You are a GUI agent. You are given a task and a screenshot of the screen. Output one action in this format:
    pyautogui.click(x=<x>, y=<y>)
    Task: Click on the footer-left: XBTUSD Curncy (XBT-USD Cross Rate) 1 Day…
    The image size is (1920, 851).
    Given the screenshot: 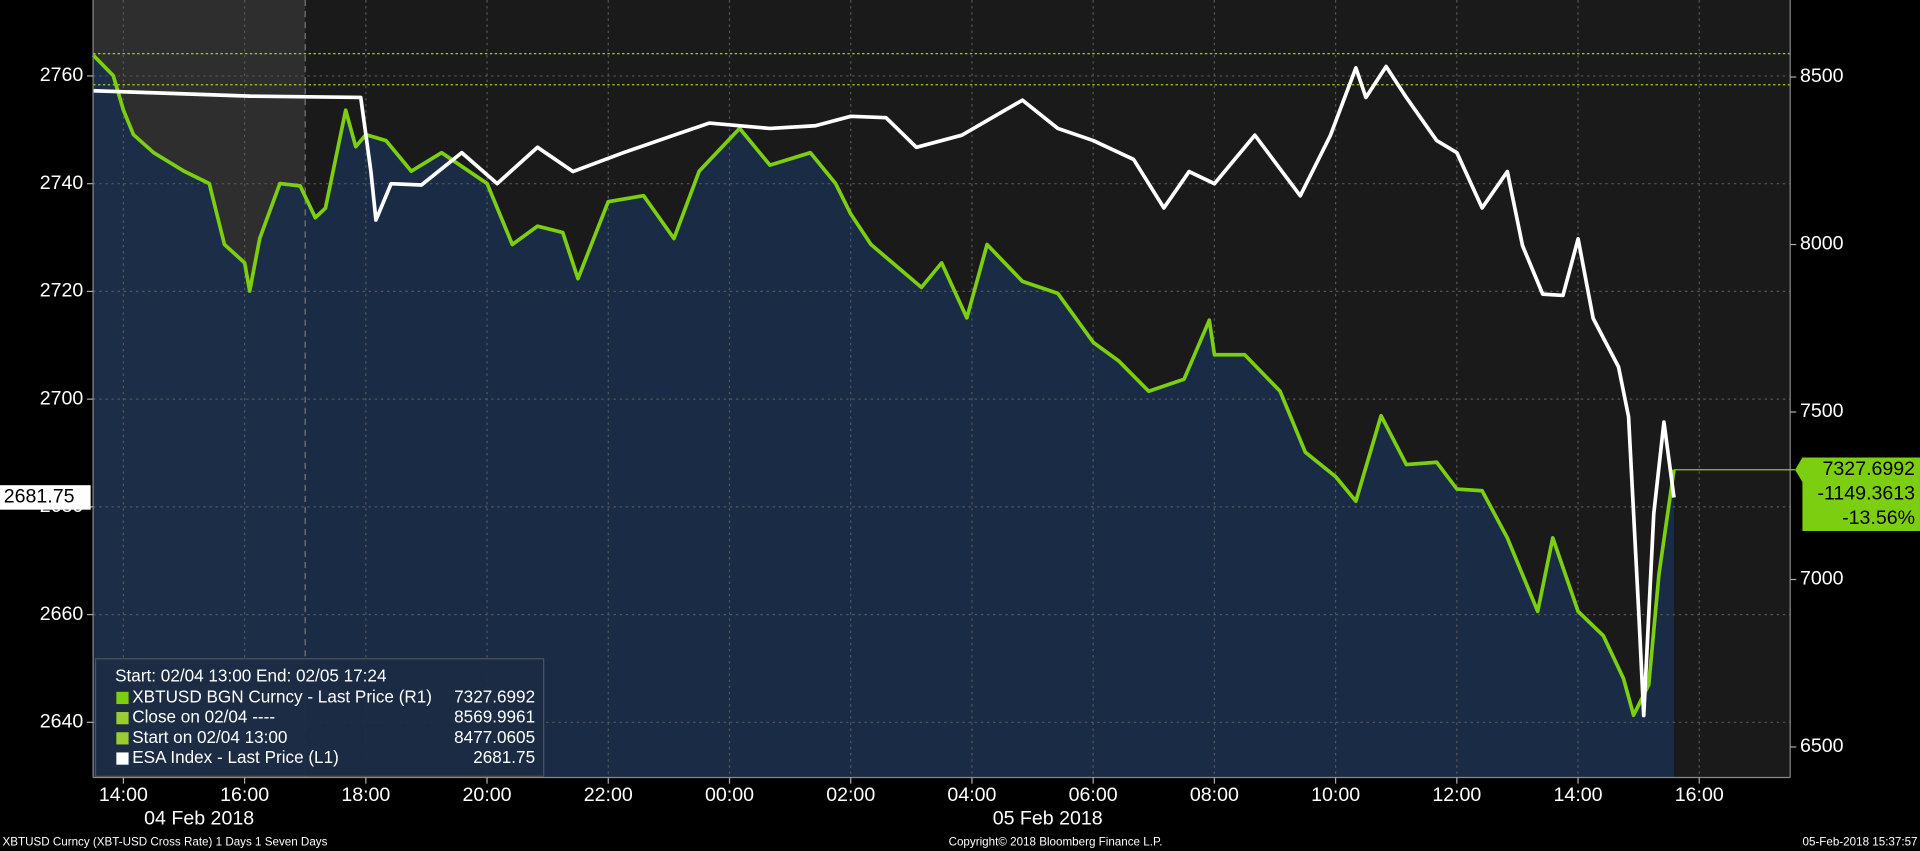 What is the action you would take?
    pyautogui.click(x=164, y=842)
    